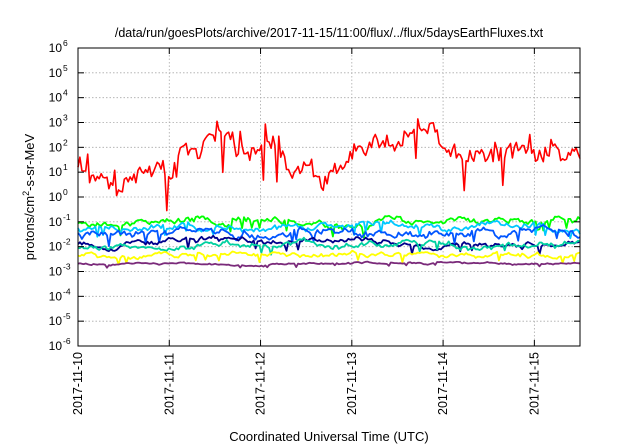 The image size is (640, 448). Describe the element at coordinates (65, 68) in the screenshot. I see `y-tick-label-exponent: 5` at that location.